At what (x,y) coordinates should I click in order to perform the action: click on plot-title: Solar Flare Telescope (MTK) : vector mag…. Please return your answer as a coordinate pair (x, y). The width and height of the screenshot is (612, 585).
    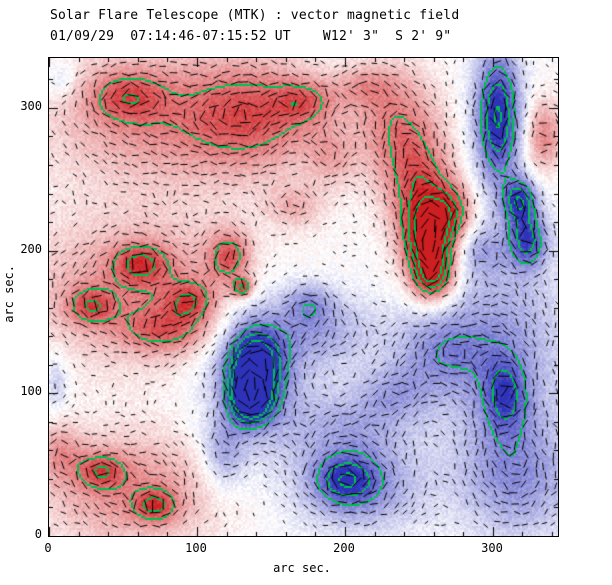
    Looking at the image, I should click on (255, 15).